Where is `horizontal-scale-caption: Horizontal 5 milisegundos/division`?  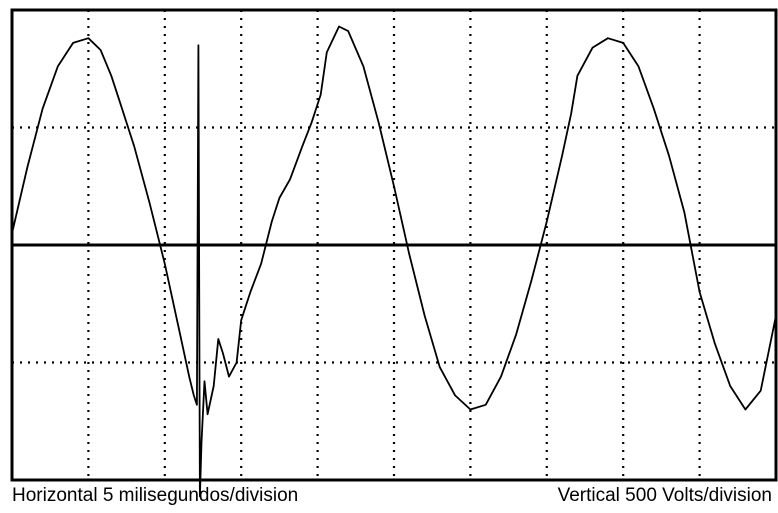 horizontal-scale-caption: Horizontal 5 milisegundos/division is located at coordinates (155, 495).